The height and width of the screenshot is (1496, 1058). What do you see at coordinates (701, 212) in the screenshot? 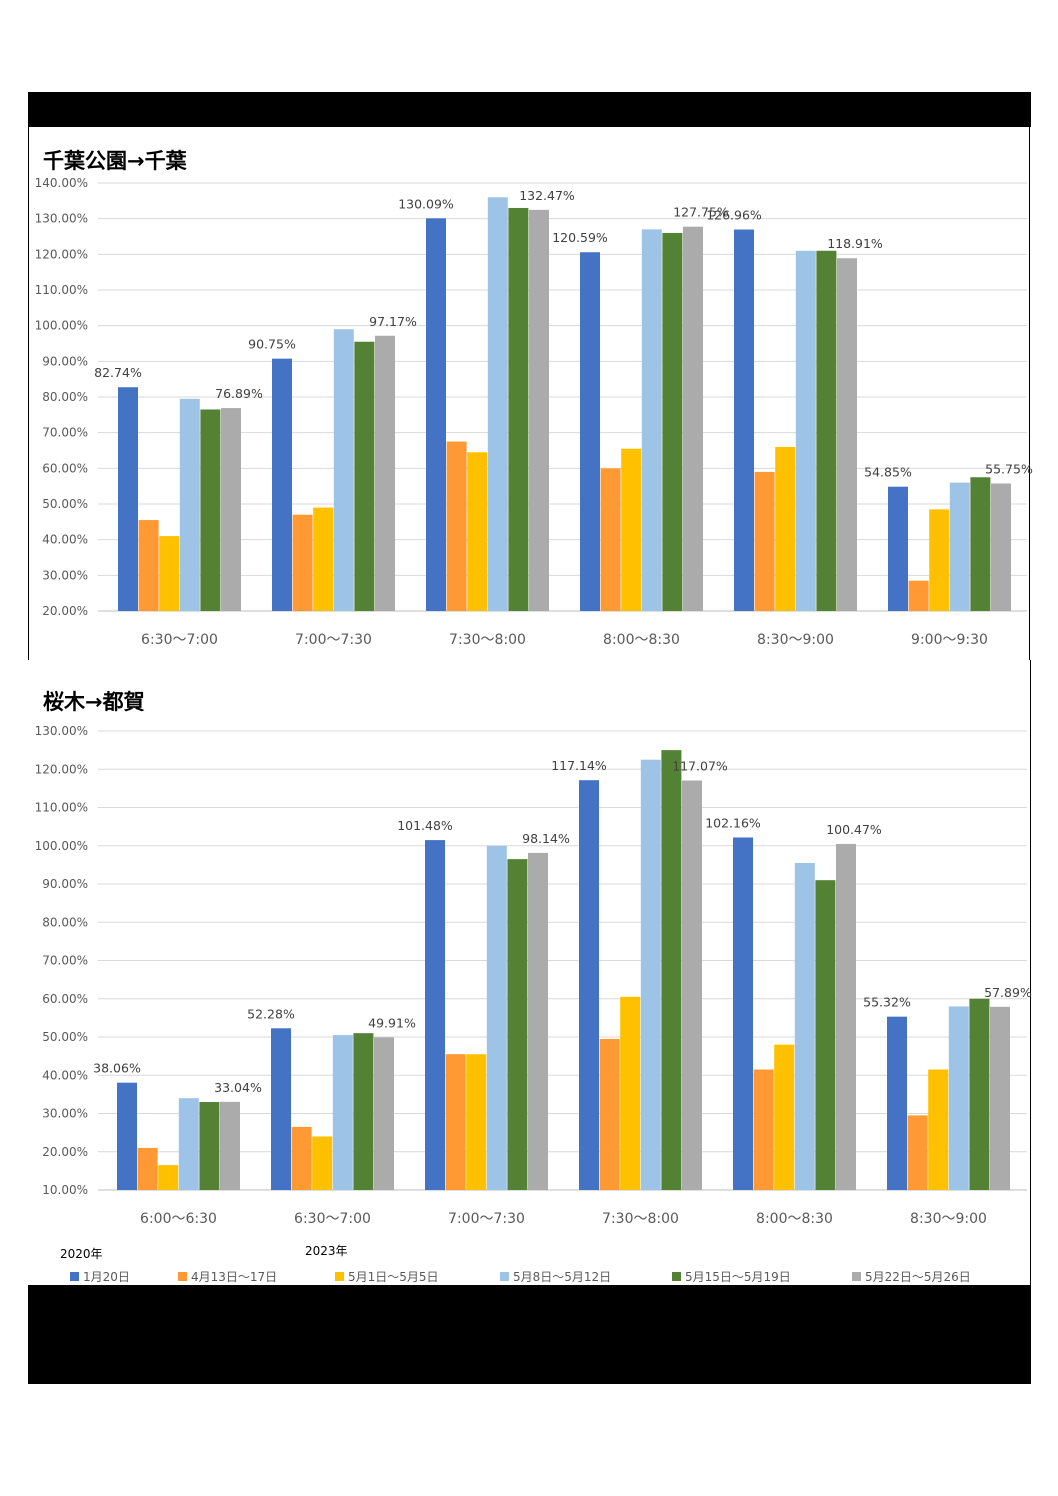
I see `data-label: 127.75%` at bounding box center [701, 212].